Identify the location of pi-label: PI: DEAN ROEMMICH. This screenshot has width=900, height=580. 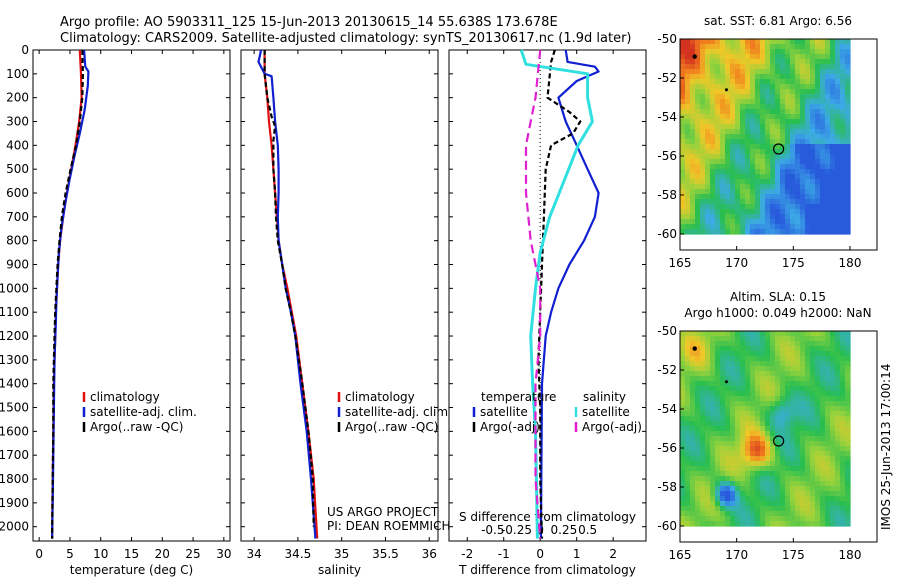
(388, 526).